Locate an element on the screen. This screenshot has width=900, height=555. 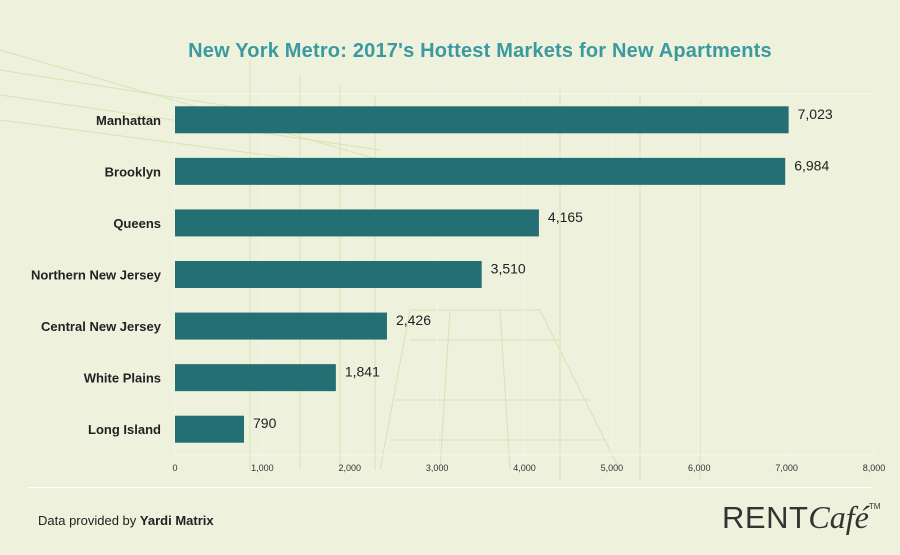
data-source-note: Data provided by Yardi Matrix is located at coordinates (126, 520).